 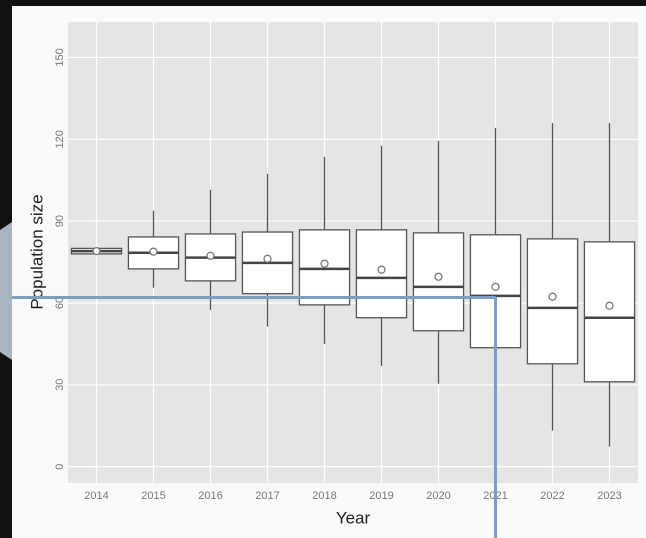 I want to click on y-tick-label: 0, so click(x=60, y=467).